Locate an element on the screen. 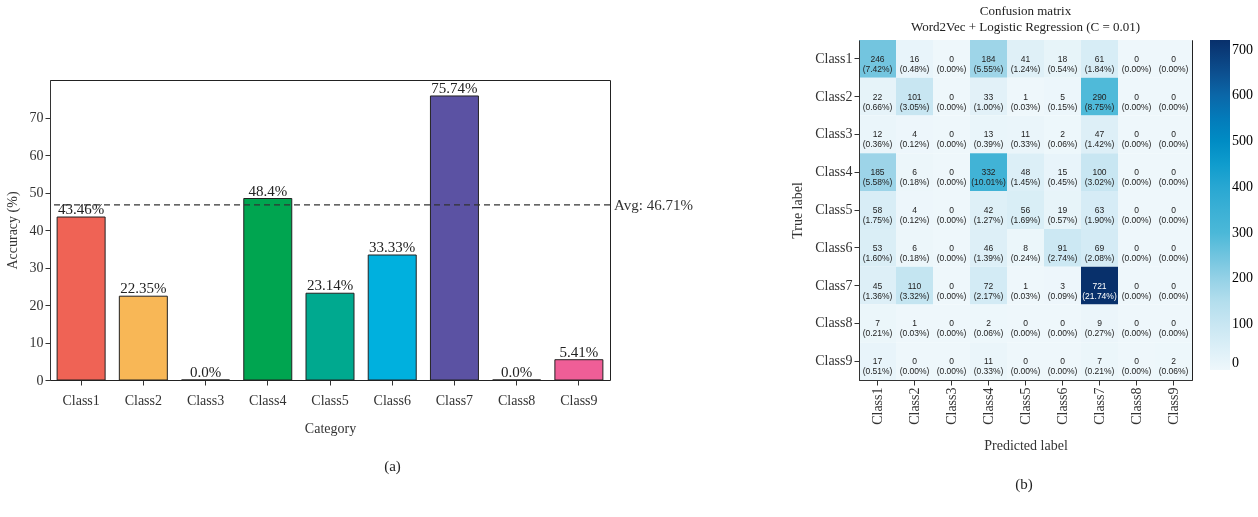 This screenshot has height=517, width=1258. data-label: 45 (1.36%) is located at coordinates (877, 290).